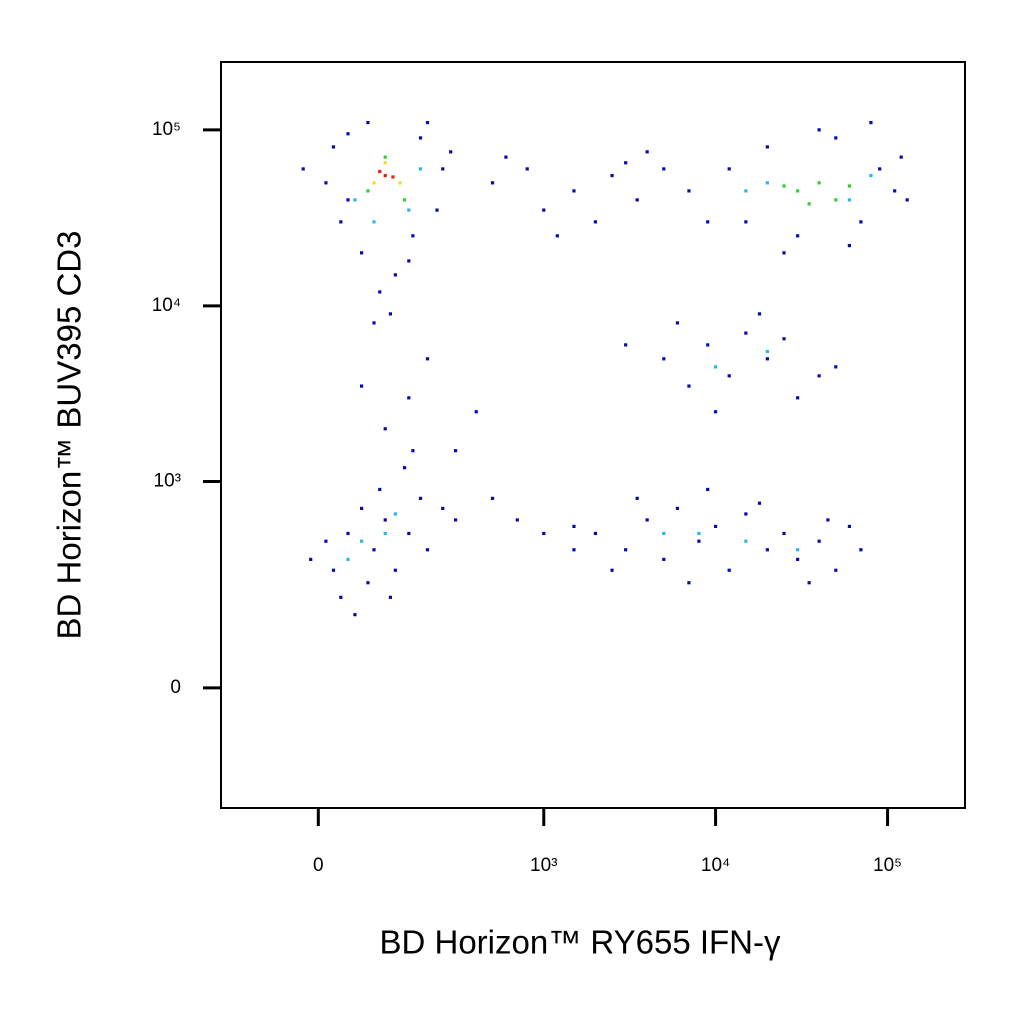 The image size is (1024, 1024). What do you see at coordinates (318, 865) in the screenshot?
I see `x-tick-label: 0` at bounding box center [318, 865].